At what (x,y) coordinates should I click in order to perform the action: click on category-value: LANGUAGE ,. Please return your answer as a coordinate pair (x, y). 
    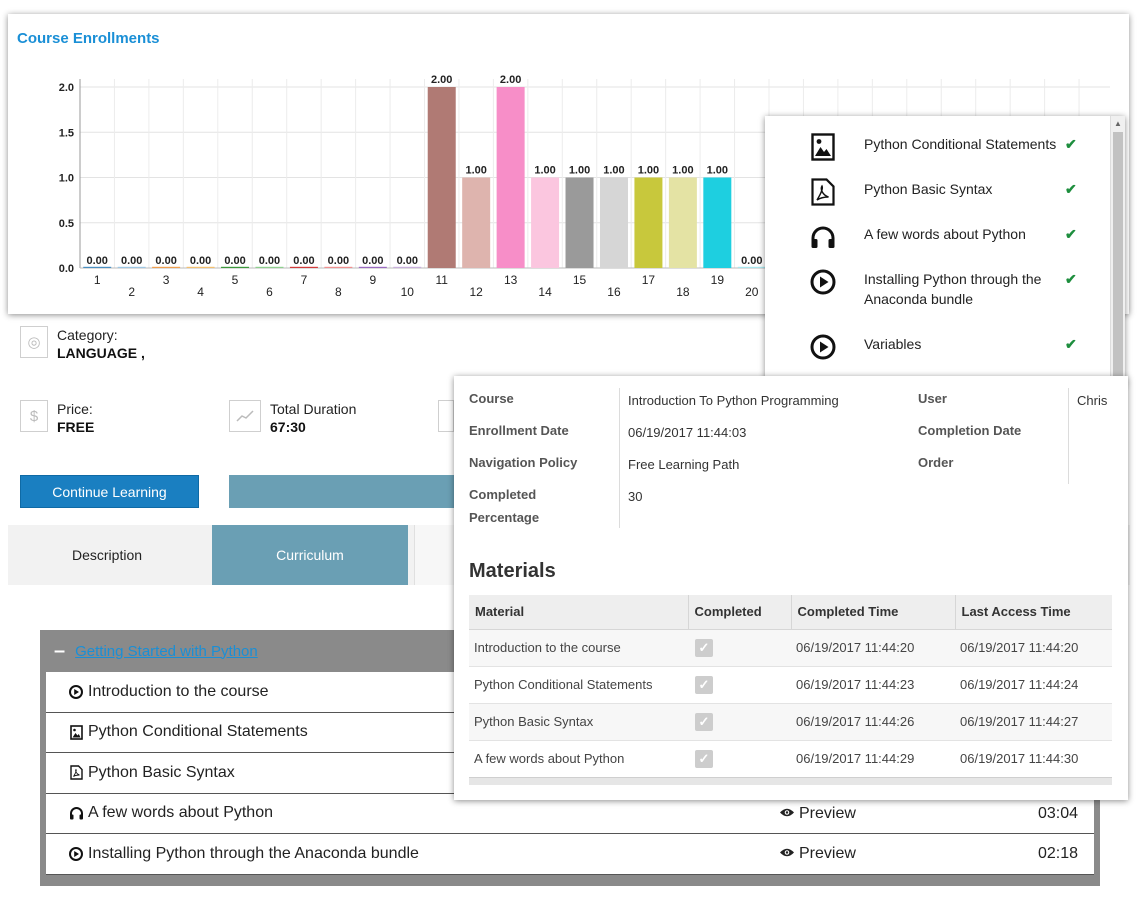
    Looking at the image, I should click on (101, 353).